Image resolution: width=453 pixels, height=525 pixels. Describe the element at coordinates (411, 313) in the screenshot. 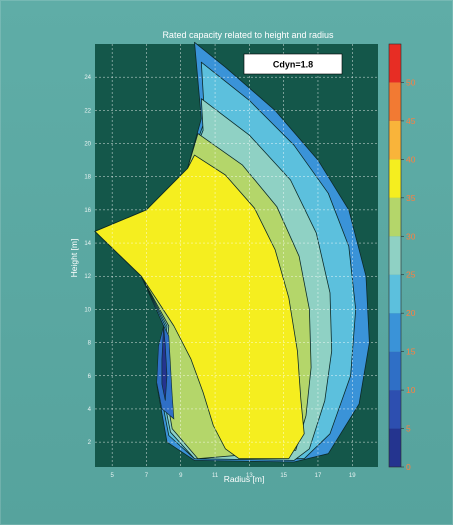

I see `colorbar-tick-label: 20` at that location.